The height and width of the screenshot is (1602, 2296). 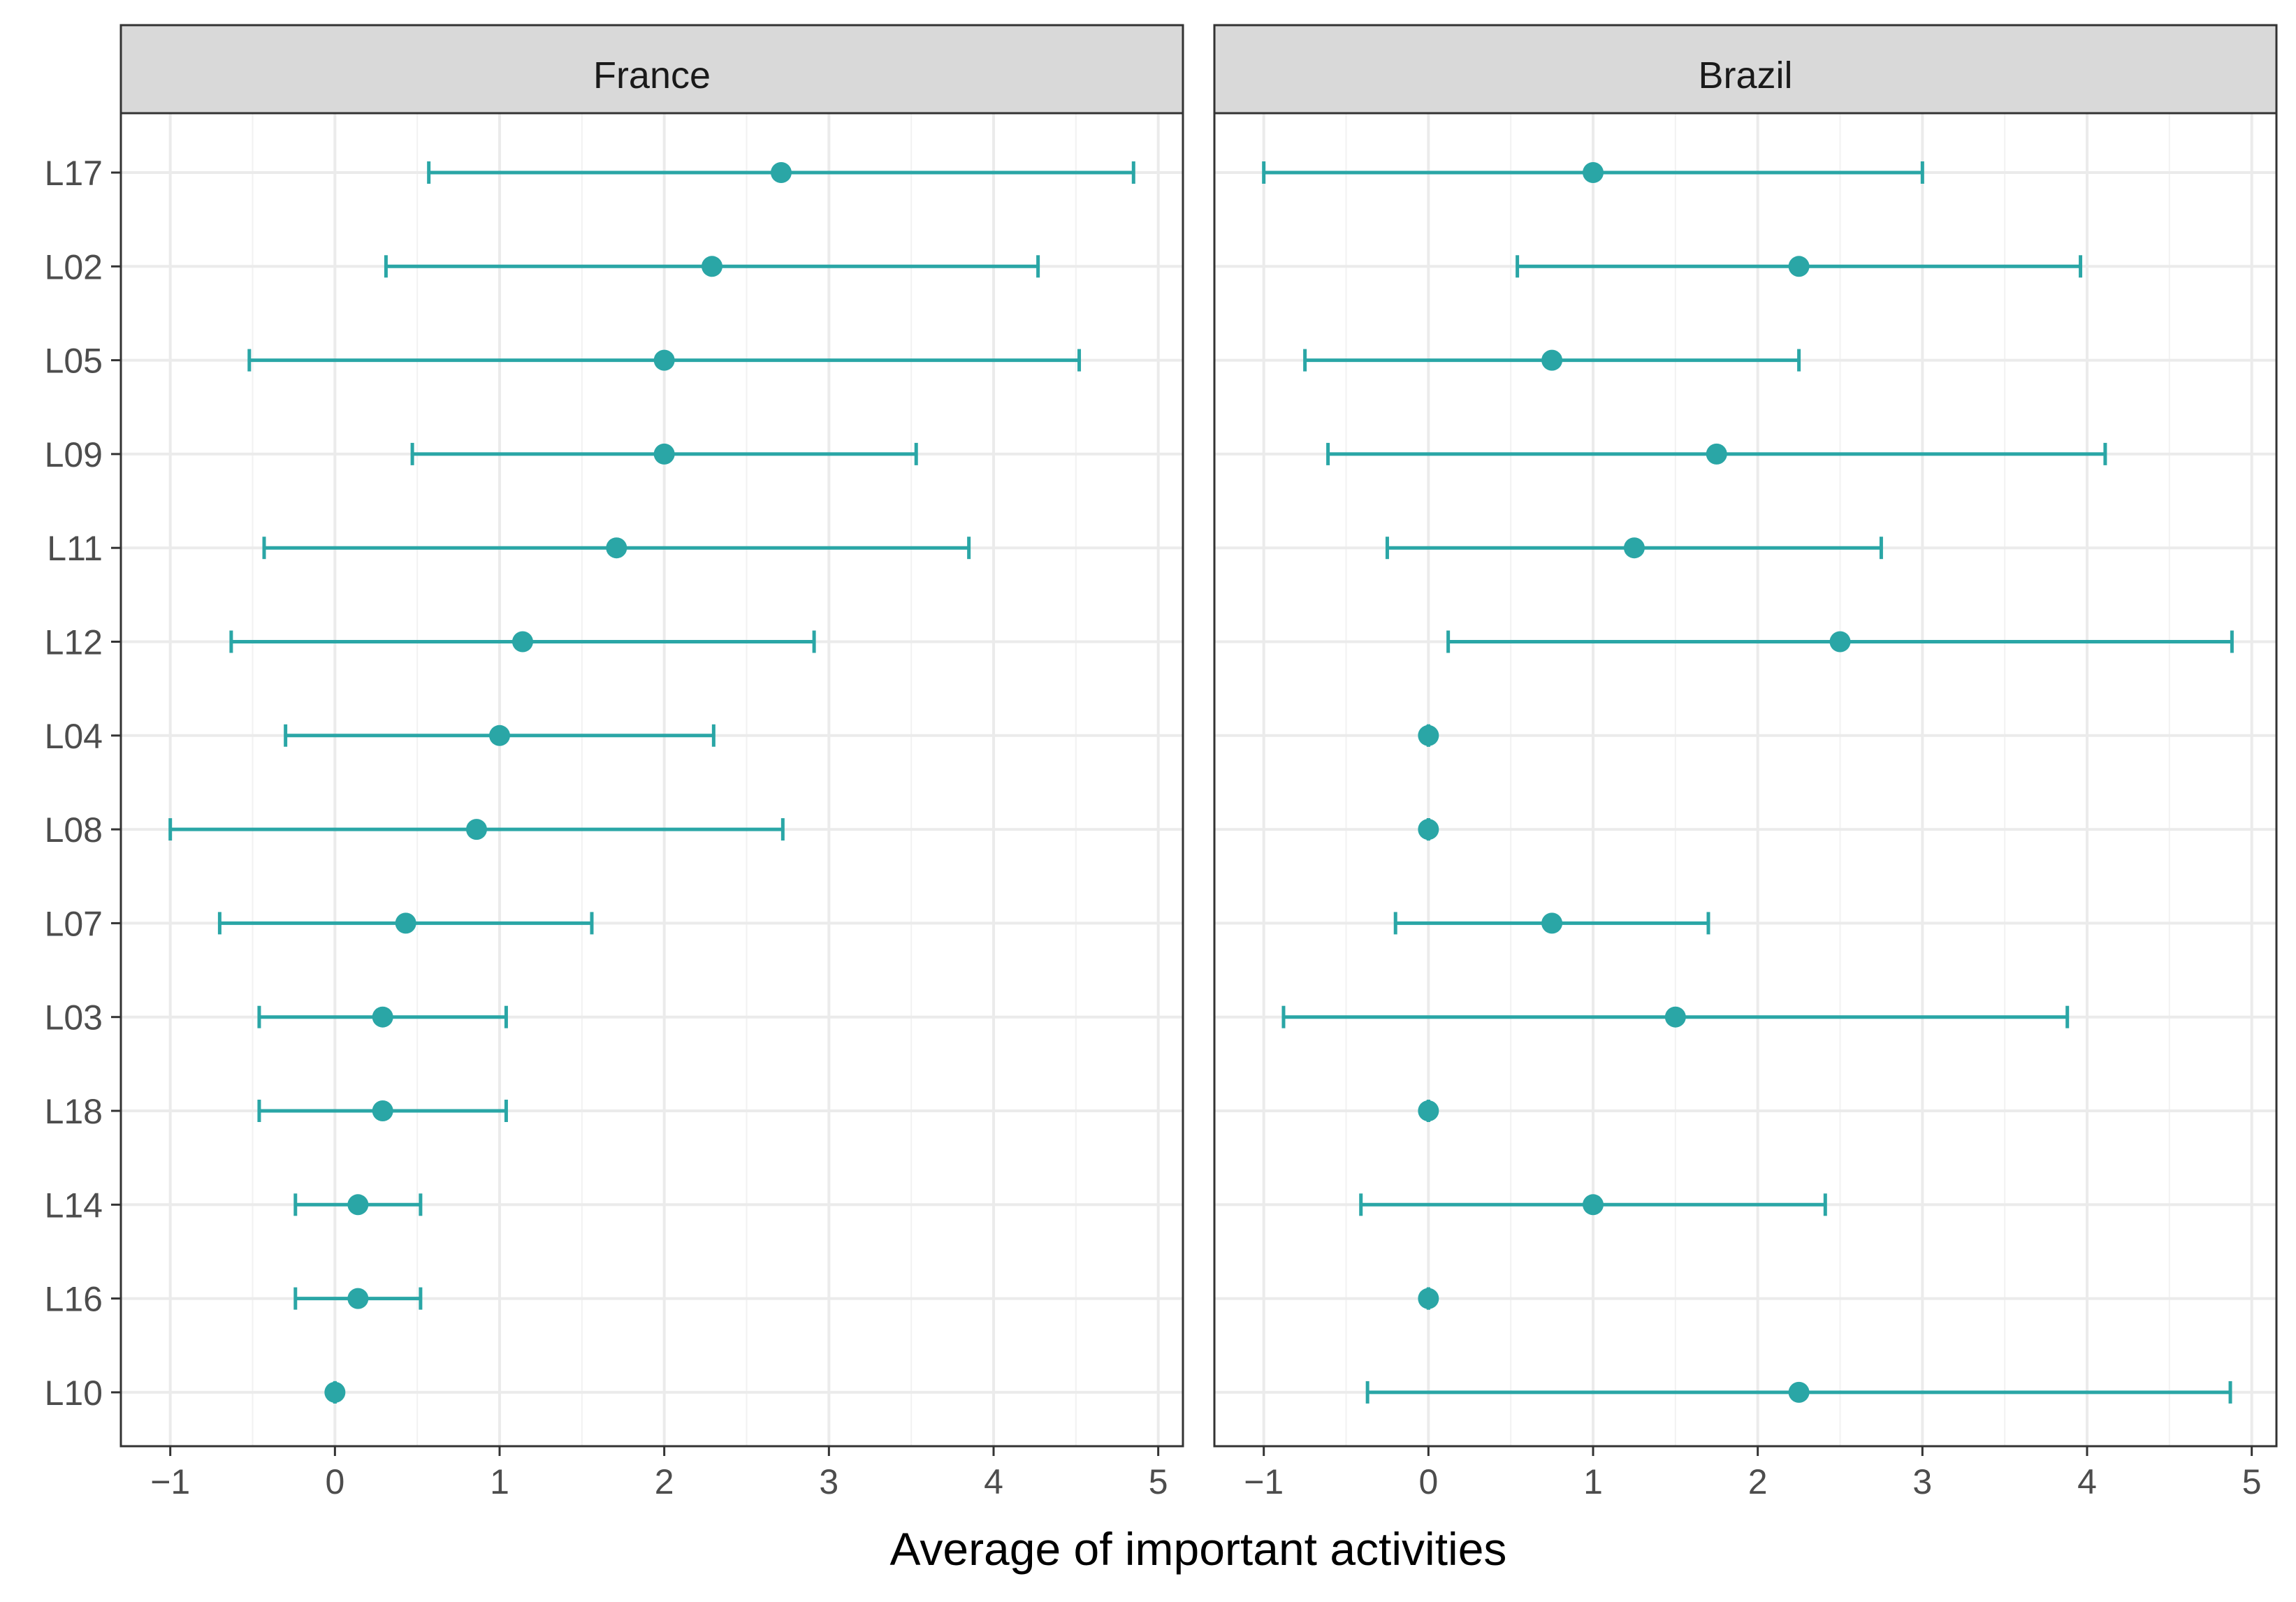 What do you see at coordinates (74, 830) in the screenshot?
I see `y-tick-label-l08: L08` at bounding box center [74, 830].